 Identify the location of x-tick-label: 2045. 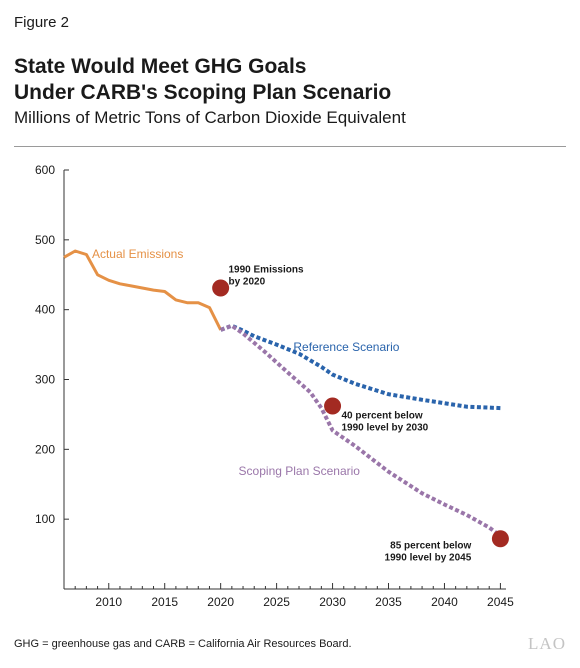
(500, 602).